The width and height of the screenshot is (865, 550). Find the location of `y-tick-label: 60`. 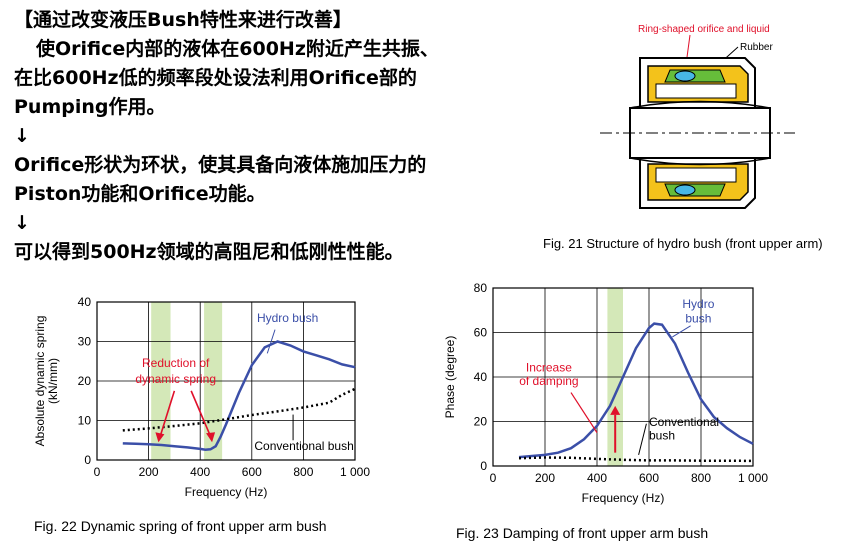

y-tick-label: 60 is located at coordinates (481, 333).